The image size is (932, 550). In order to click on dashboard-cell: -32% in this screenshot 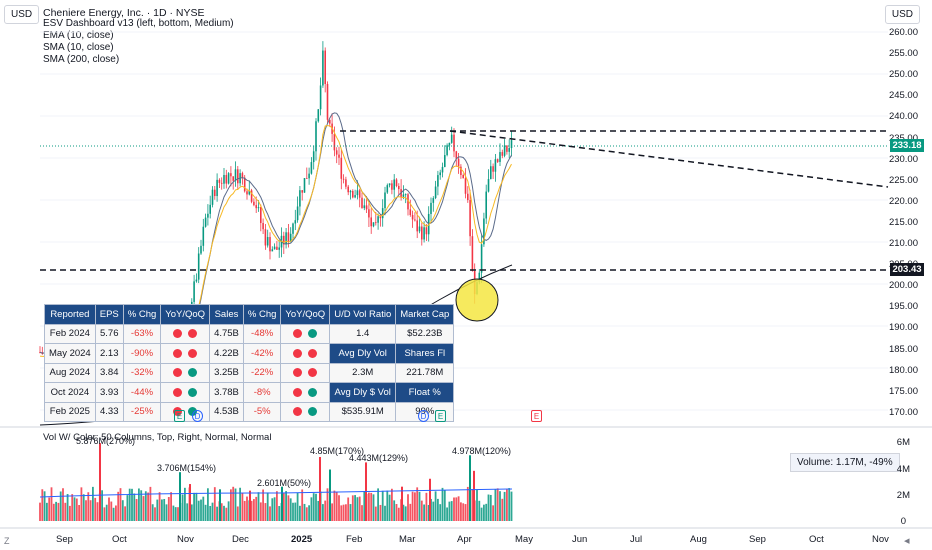, I will do `click(142, 372)`.